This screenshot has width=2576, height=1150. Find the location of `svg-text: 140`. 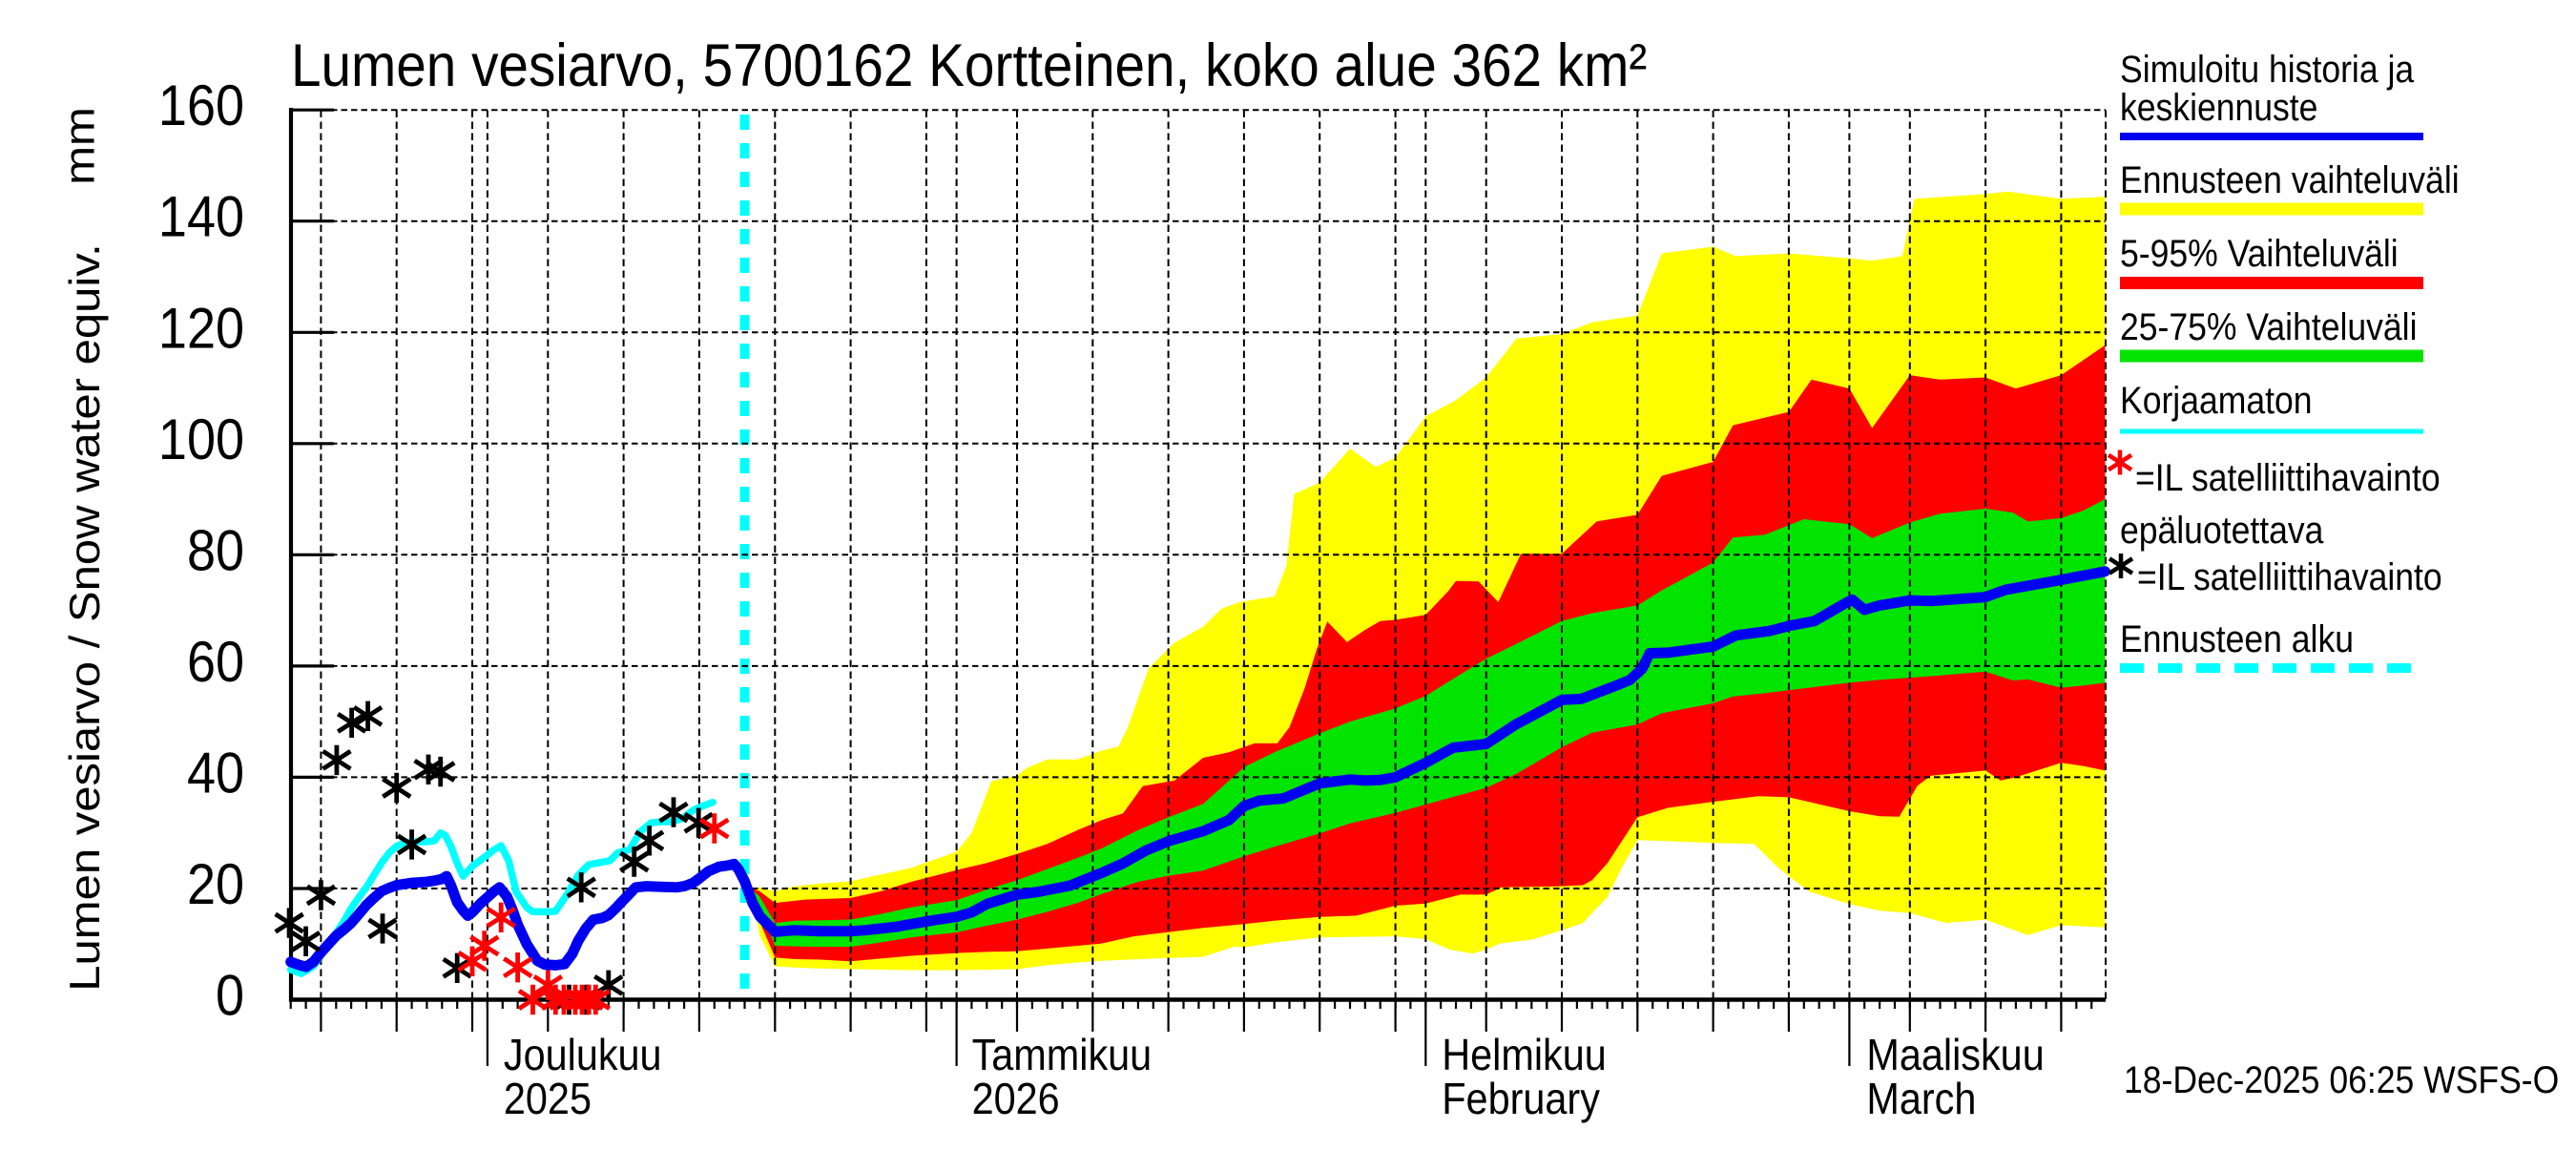

svg-text: 140 is located at coordinates (201, 217).